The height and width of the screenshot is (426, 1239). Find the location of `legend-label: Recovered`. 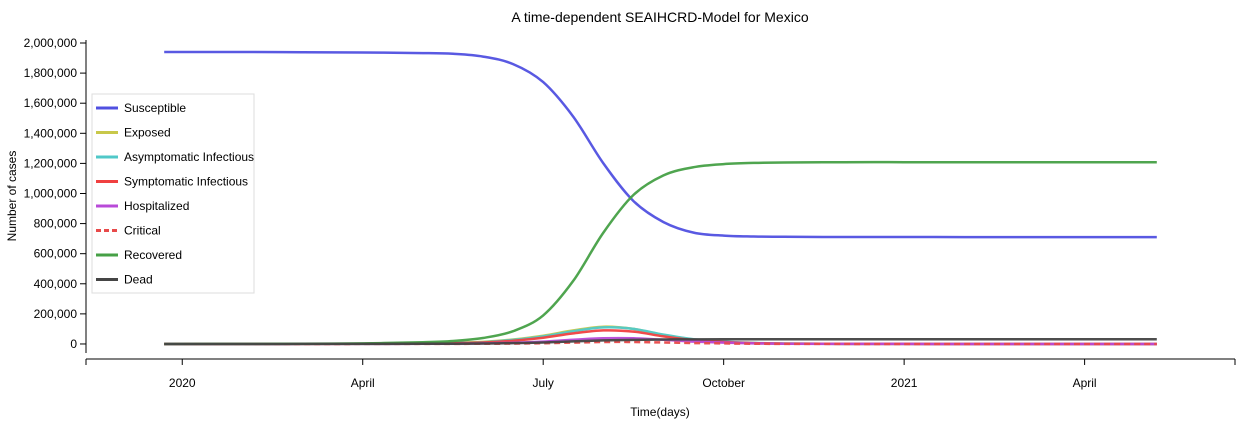

legend-label: Recovered is located at coordinates (153, 255).